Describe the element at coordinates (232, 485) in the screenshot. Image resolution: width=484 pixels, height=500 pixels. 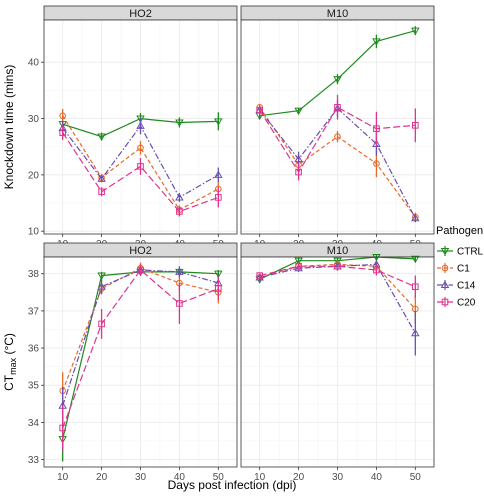
I see `x-axis-label: Days post infection (dpi)` at that location.